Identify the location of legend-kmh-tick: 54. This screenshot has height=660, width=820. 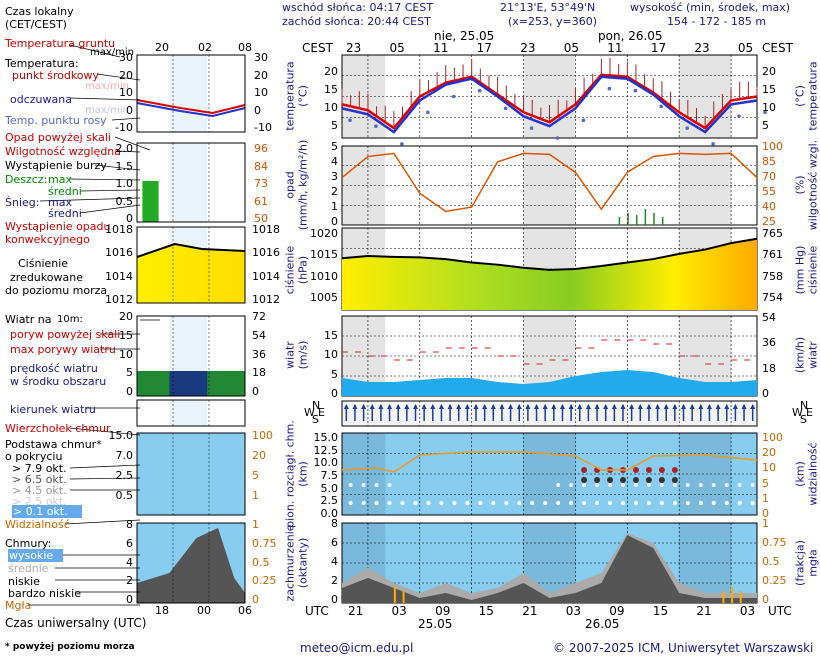
(259, 335).